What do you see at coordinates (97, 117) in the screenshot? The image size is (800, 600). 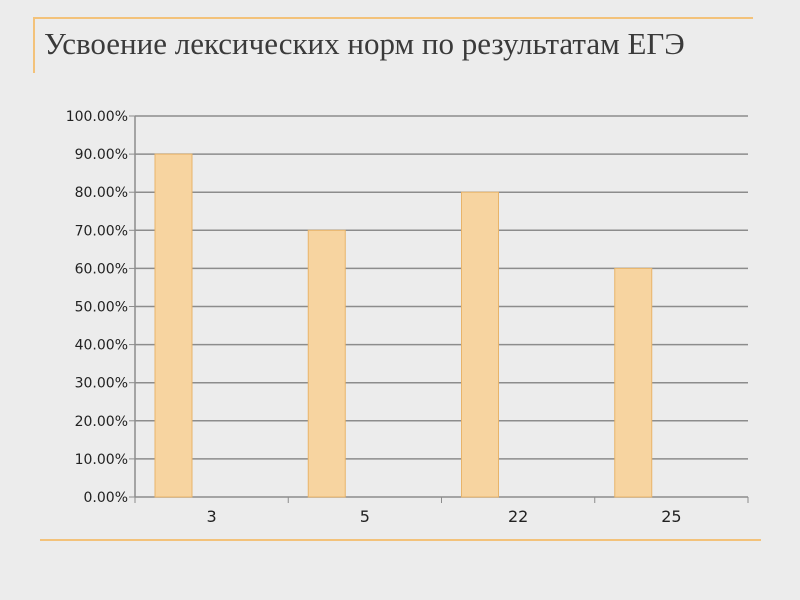 I see `y-tick-label: 100.00%` at bounding box center [97, 117].